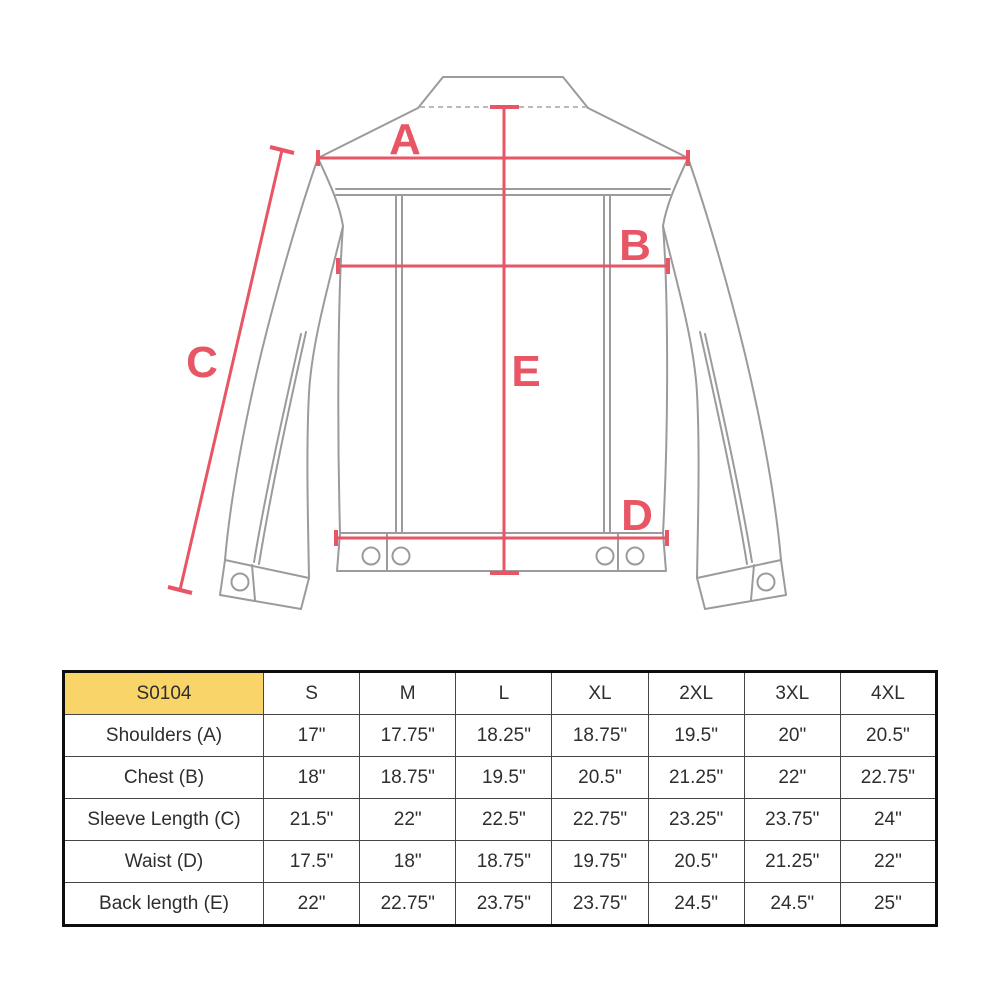 The width and height of the screenshot is (1000, 1000). What do you see at coordinates (888, 904) in the screenshot?
I see `size-value: 25"` at bounding box center [888, 904].